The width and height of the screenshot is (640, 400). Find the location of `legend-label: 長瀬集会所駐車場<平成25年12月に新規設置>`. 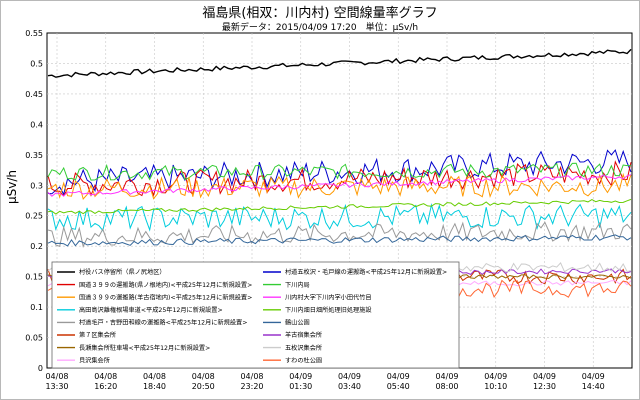

legend-label: 長瀬集会所駐車場<平成25年12月に新規設置> is located at coordinates (144, 348).